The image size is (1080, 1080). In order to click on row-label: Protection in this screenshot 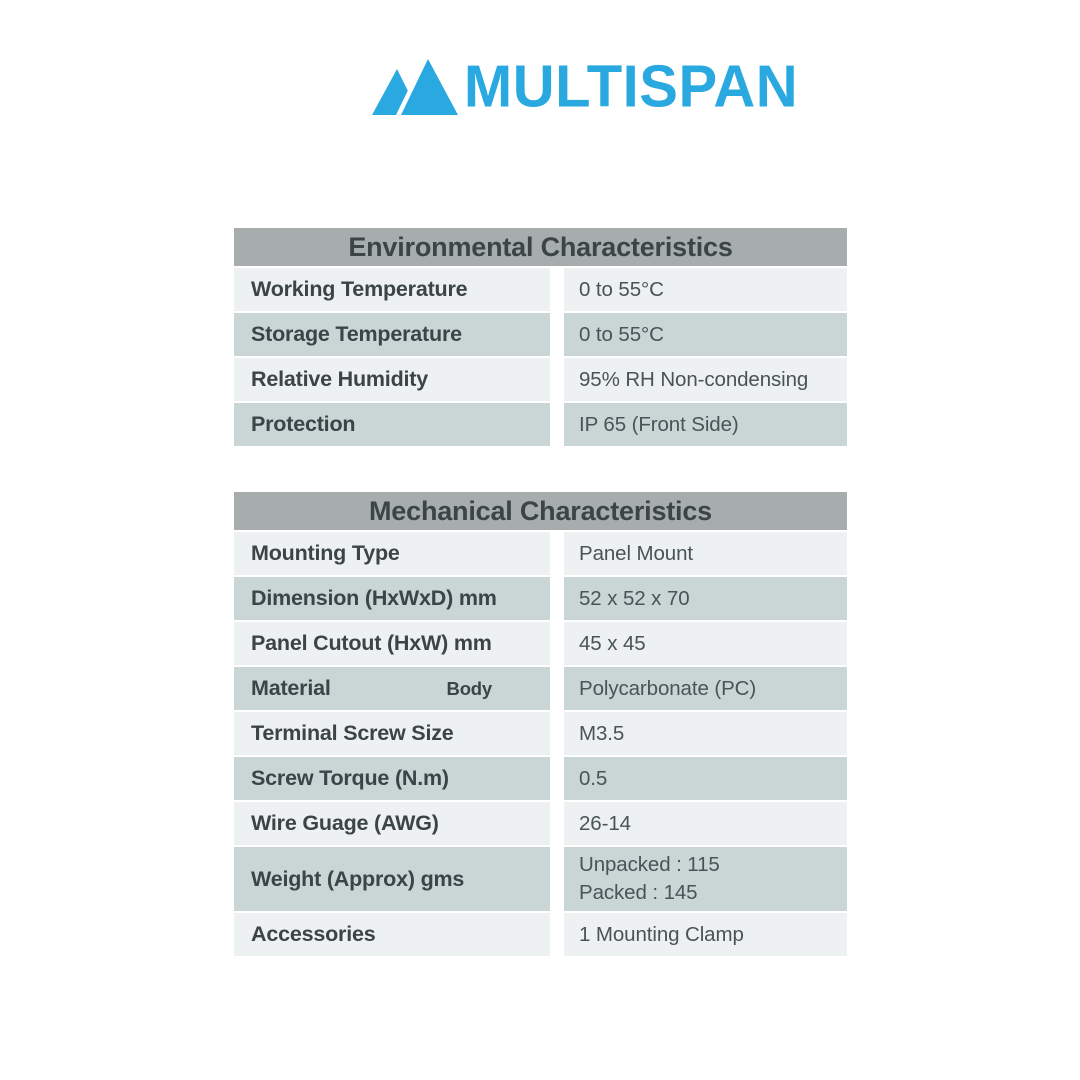, I will do `click(303, 424)`.